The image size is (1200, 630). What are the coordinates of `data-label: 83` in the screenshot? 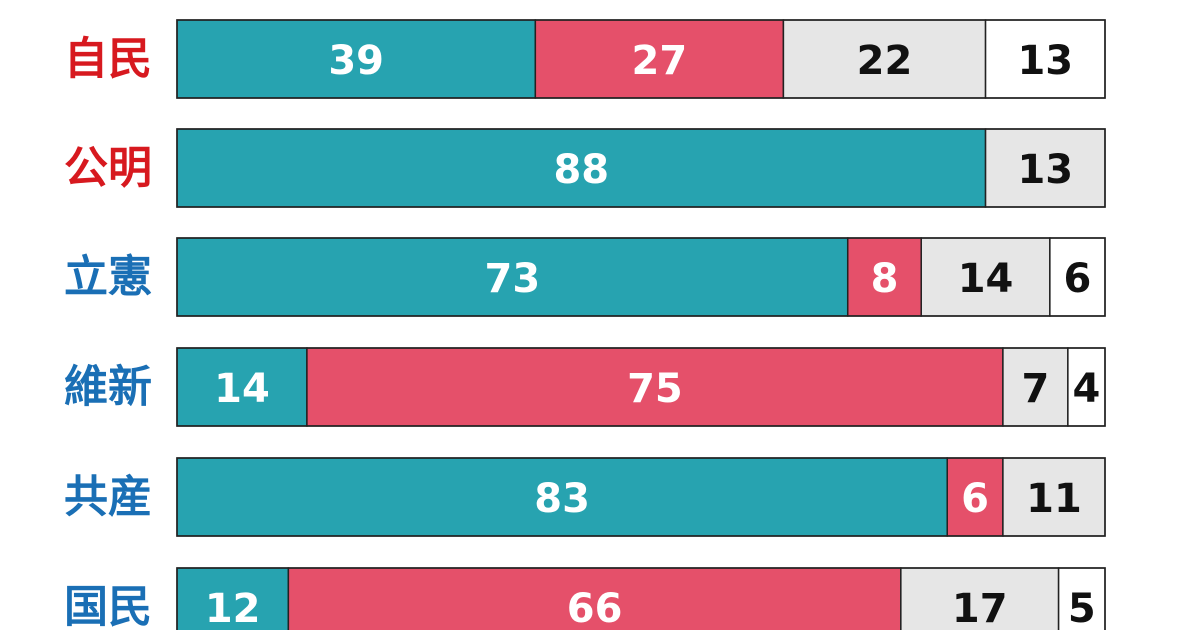 It's located at (562, 499).